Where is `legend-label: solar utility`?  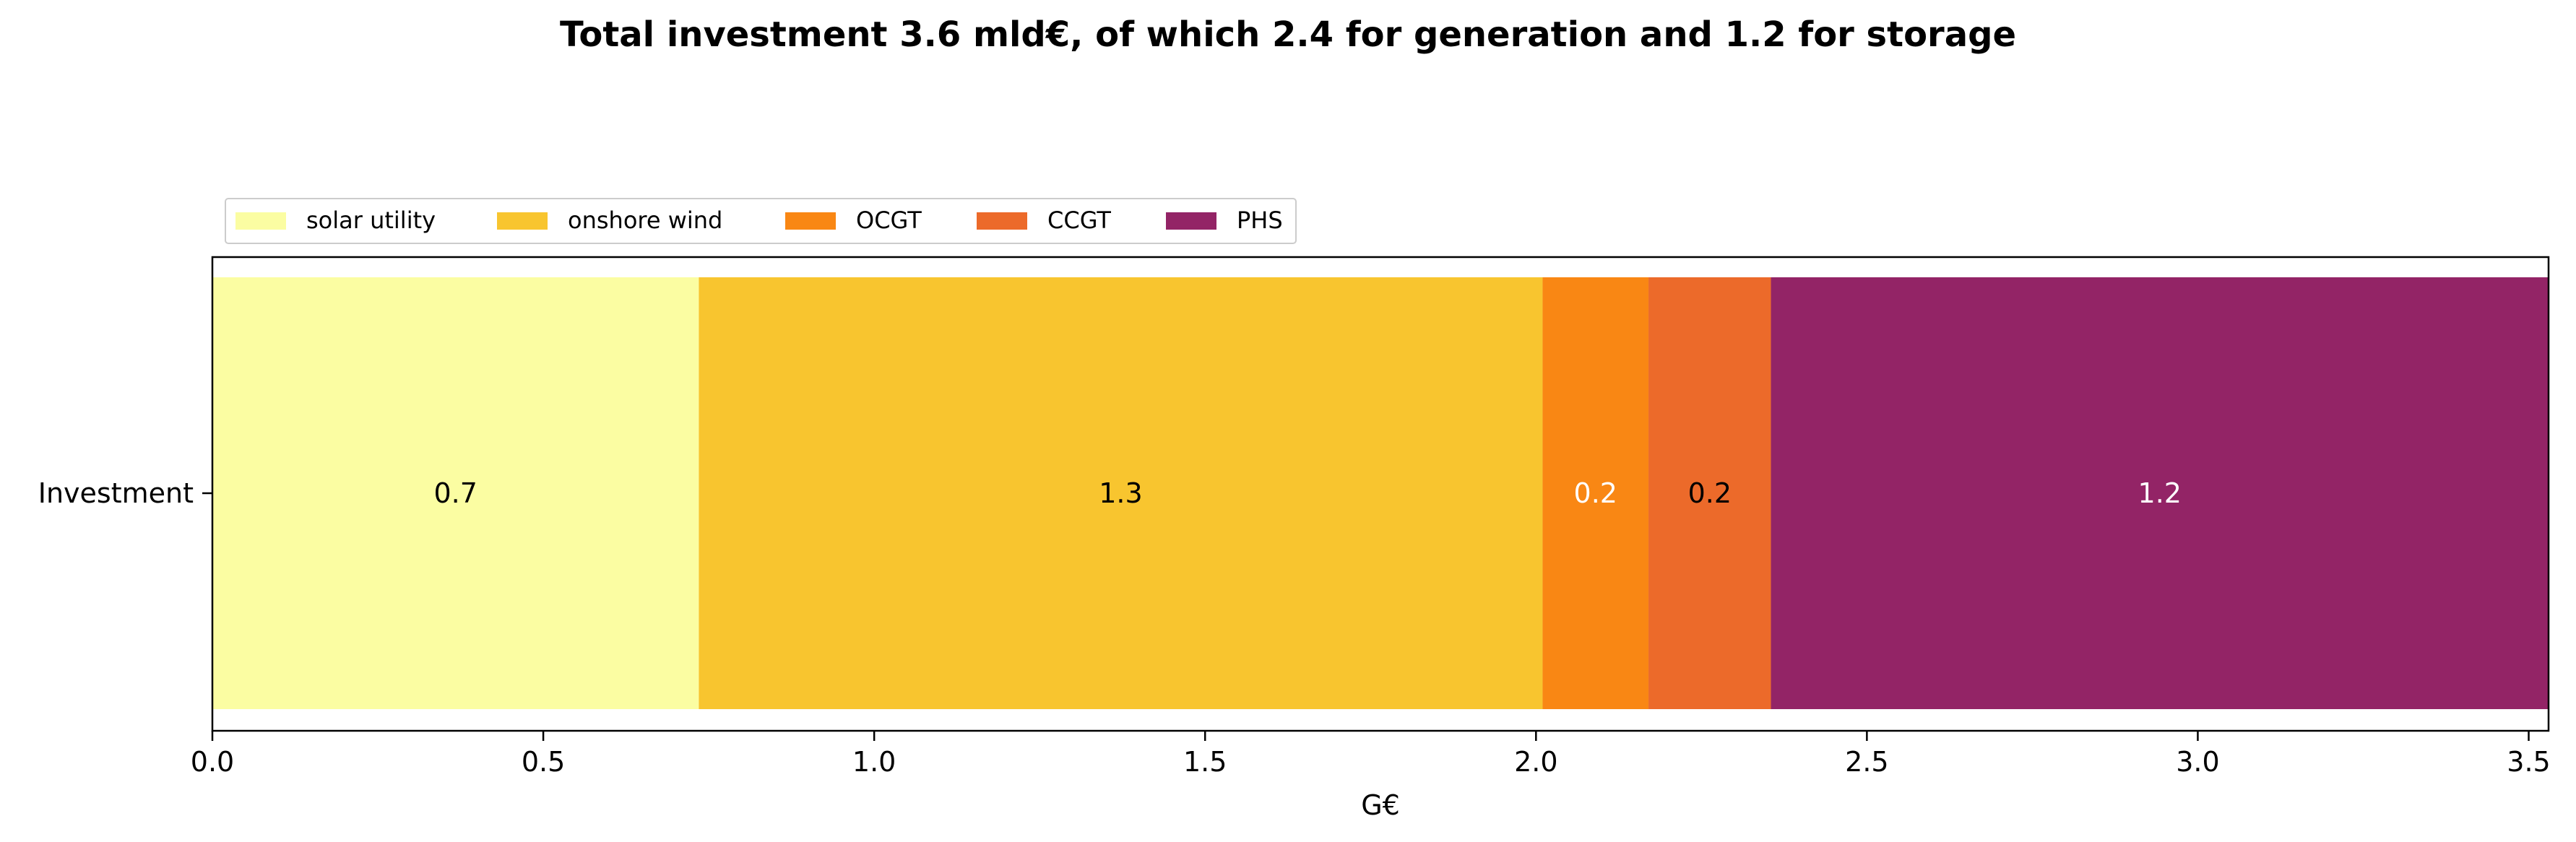 legend-label: solar utility is located at coordinates (371, 220).